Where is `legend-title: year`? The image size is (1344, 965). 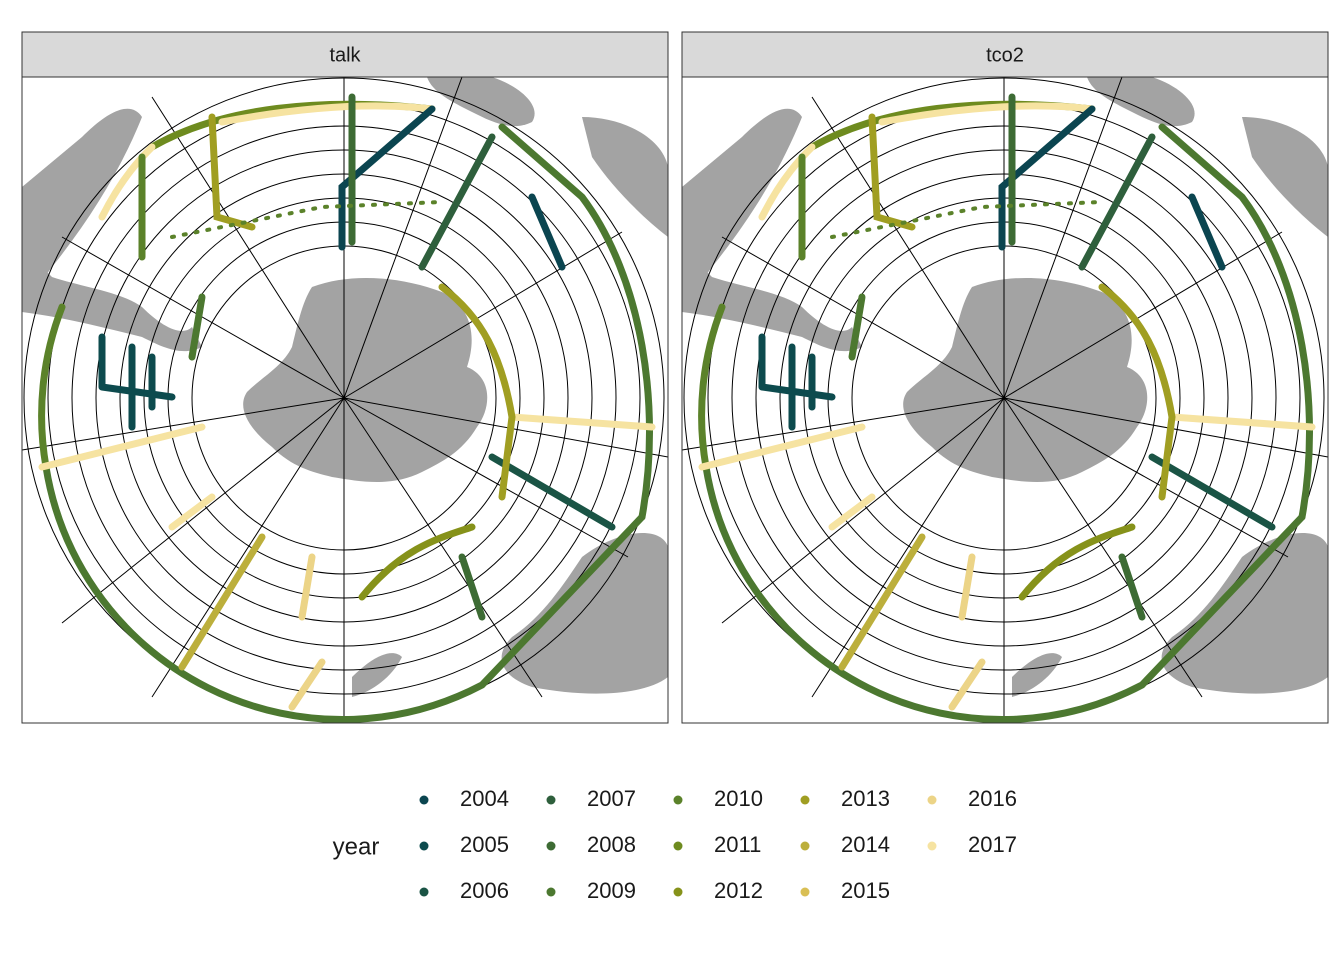 legend-title: year is located at coordinates (356, 846).